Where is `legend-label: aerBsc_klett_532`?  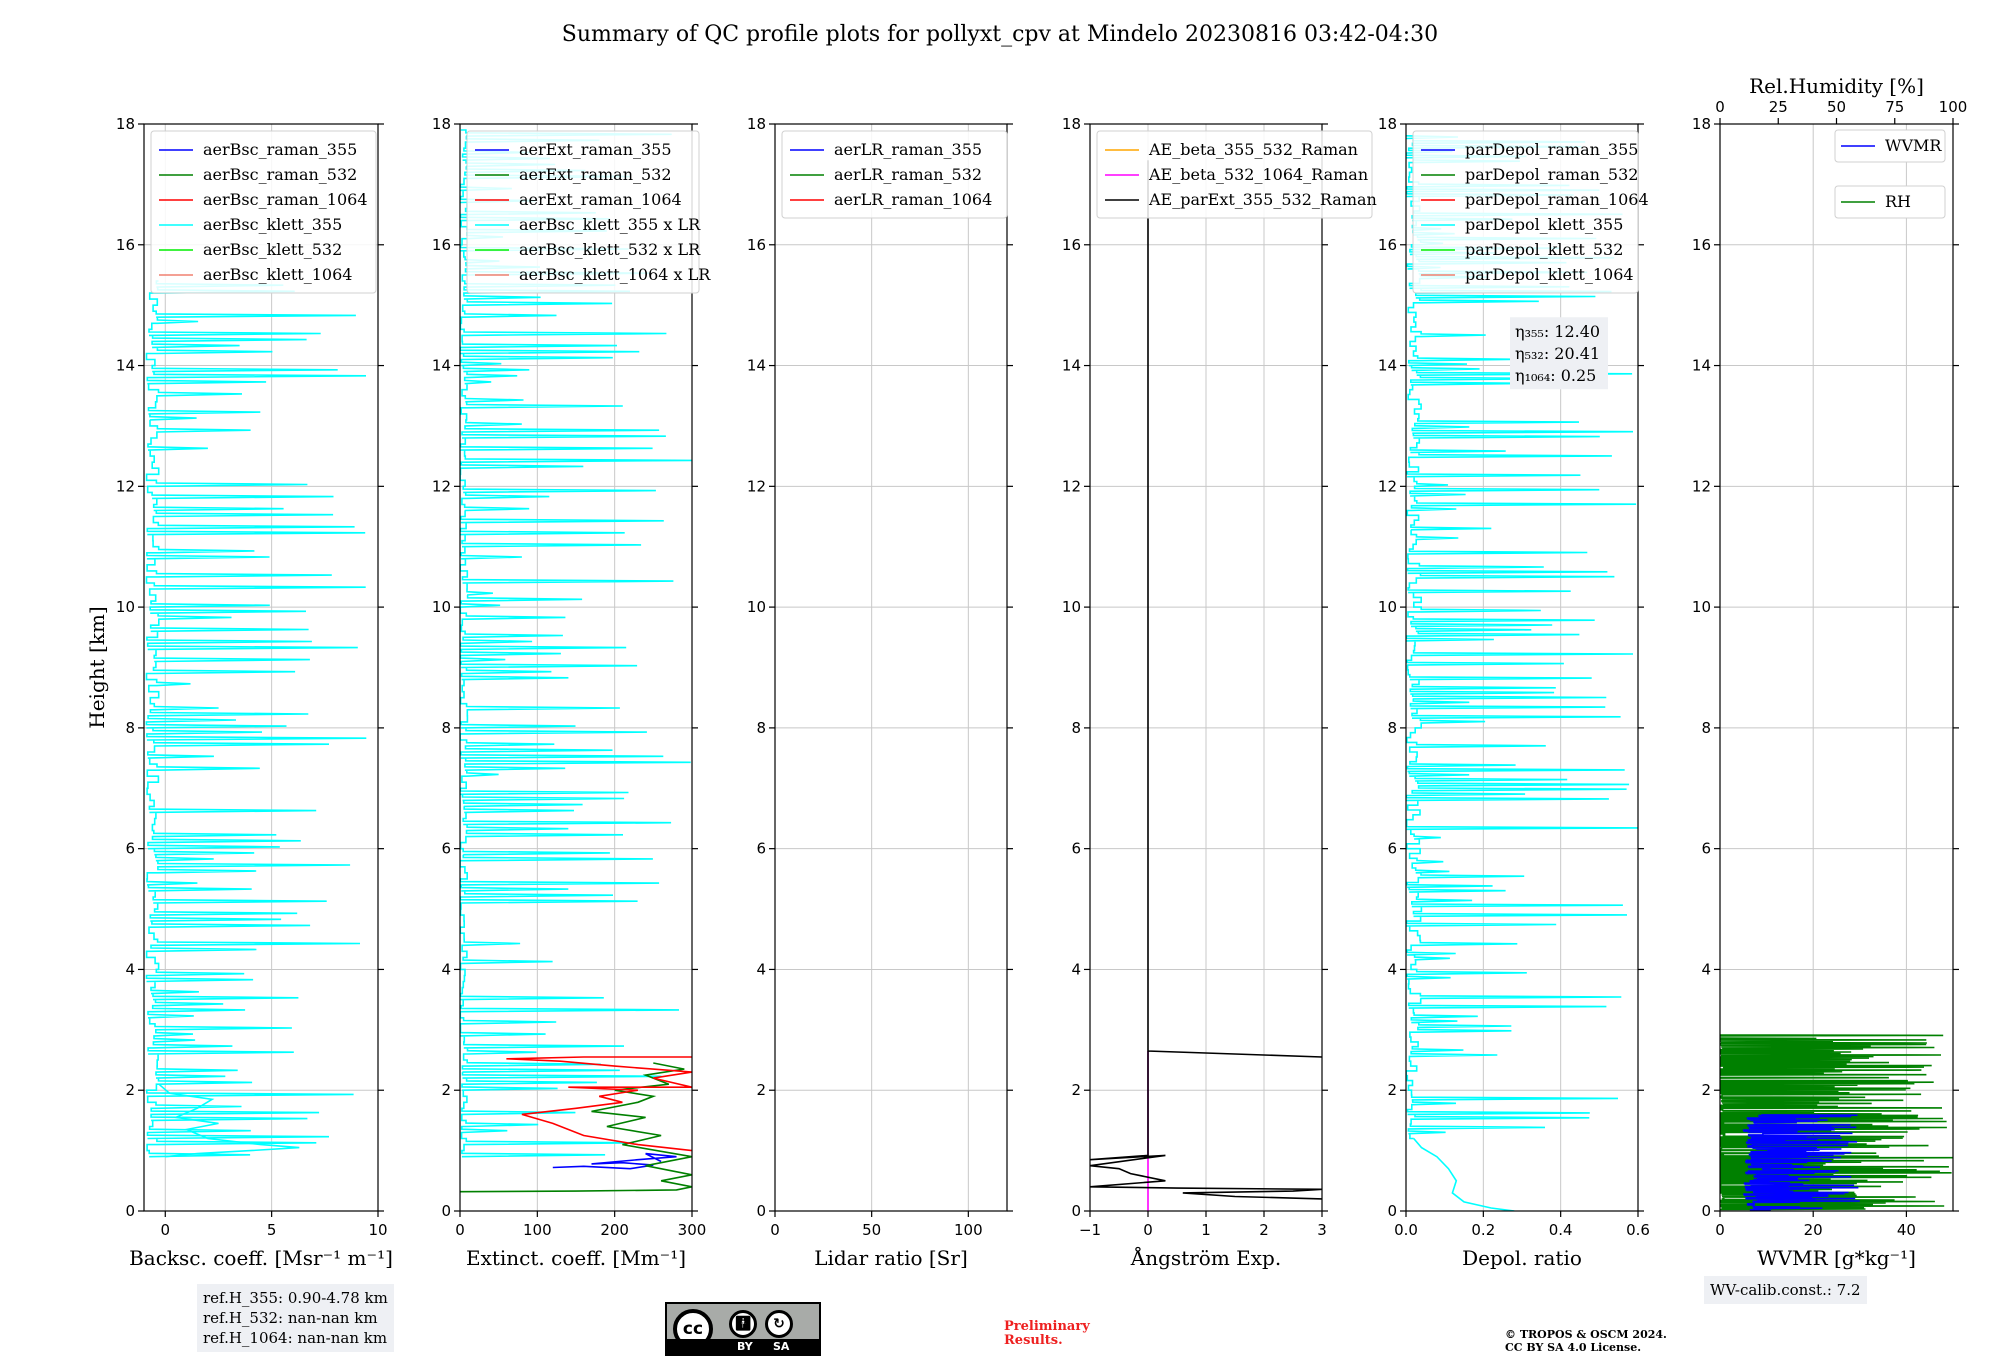 legend-label: aerBsc_klett_532 is located at coordinates (272, 249).